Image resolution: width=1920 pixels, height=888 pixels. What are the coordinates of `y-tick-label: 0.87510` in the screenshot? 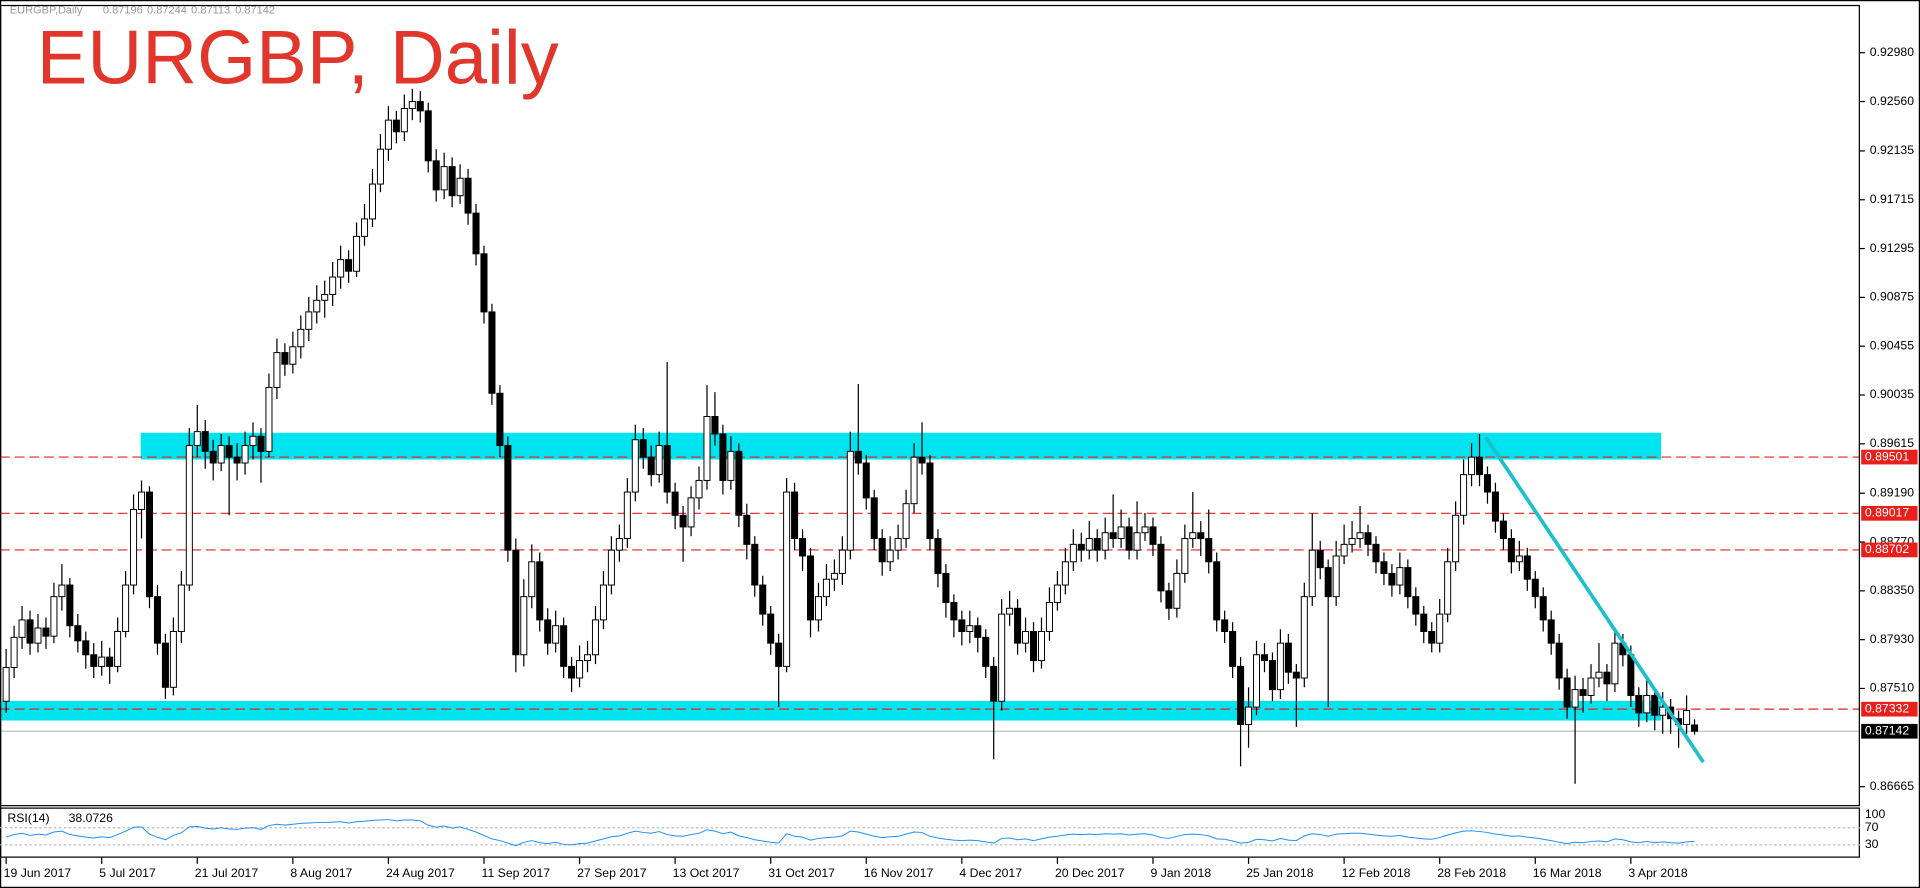 It's located at (1892, 688).